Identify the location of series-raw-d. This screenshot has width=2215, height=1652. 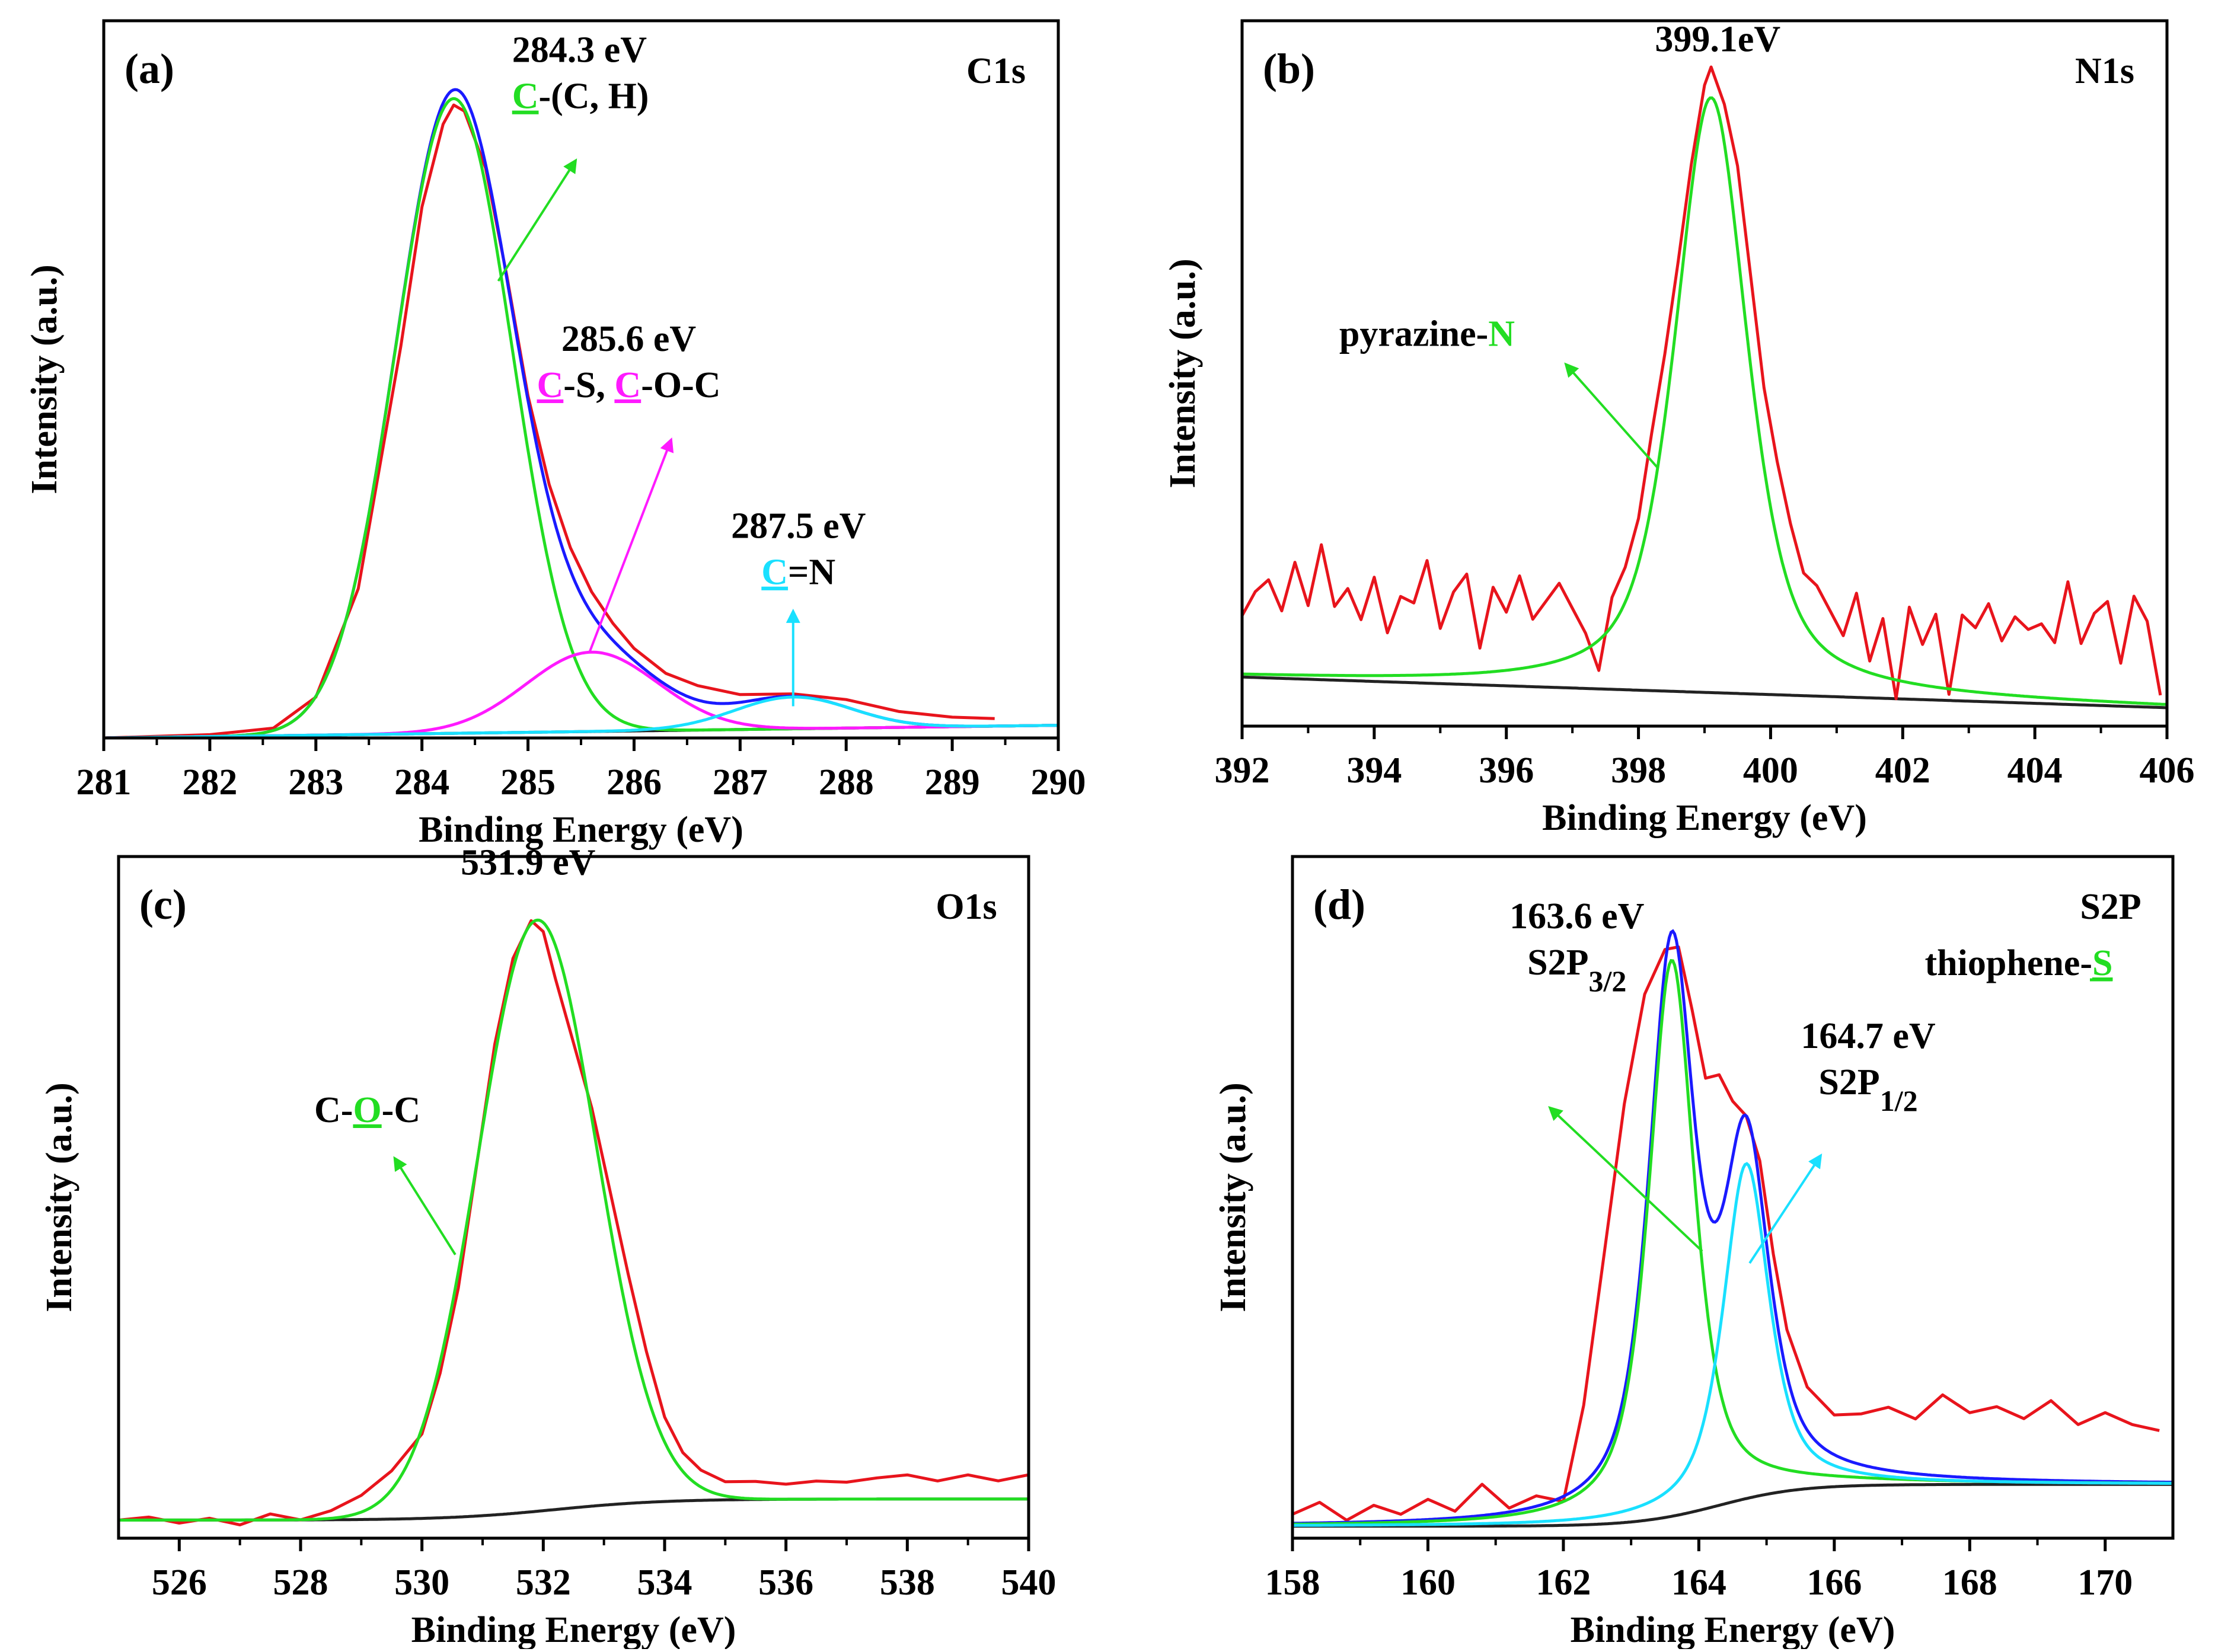
(1726, 1234).